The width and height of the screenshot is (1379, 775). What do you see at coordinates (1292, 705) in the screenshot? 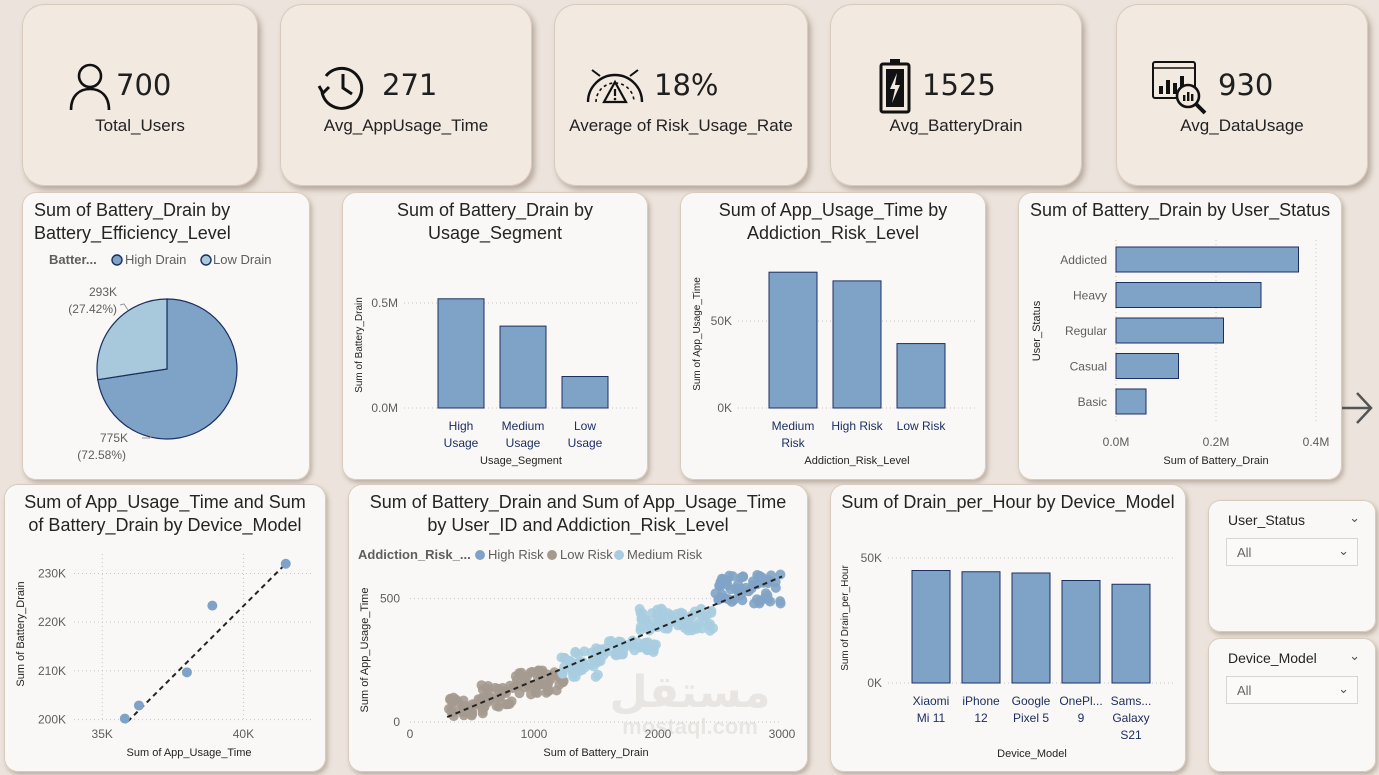
I see `device-model-slicer: Device_Model ⌄ All ⌄` at bounding box center [1292, 705].